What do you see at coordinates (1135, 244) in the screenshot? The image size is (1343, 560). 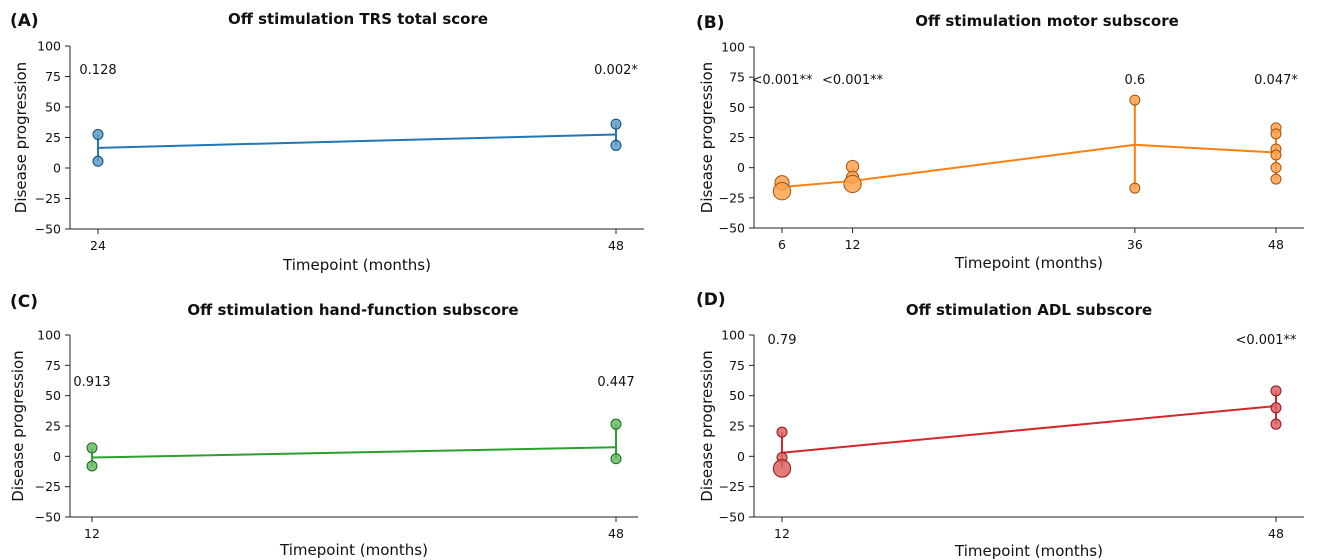 I see `x-tick-label: 36` at bounding box center [1135, 244].